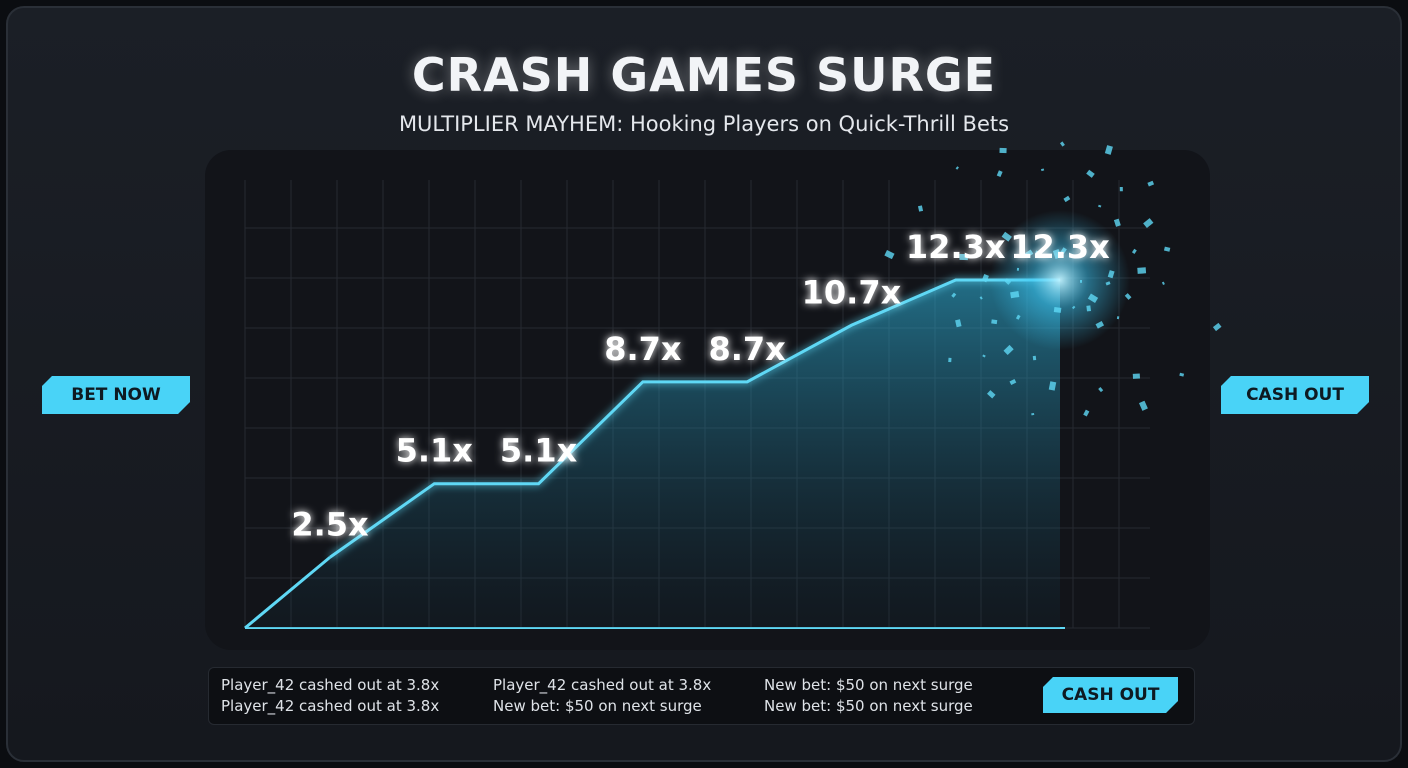  What do you see at coordinates (116, 395) in the screenshot?
I see `bet-now-button: BET NOW` at bounding box center [116, 395].